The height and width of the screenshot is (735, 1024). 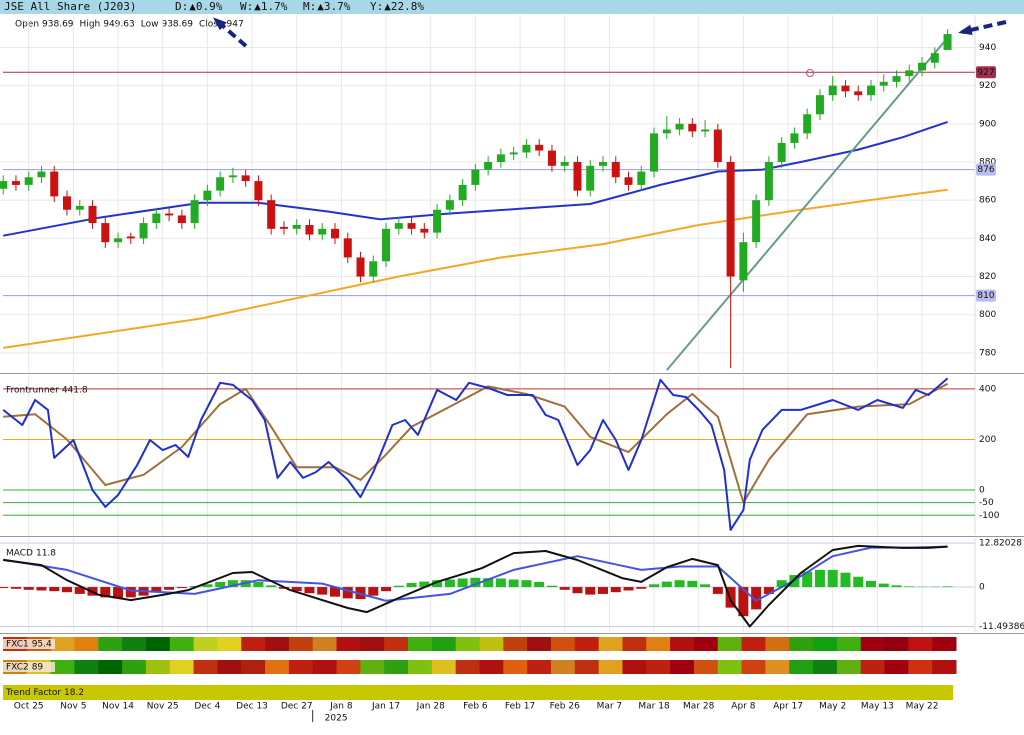 I want to click on y-tick-label: 800, so click(x=987, y=315).